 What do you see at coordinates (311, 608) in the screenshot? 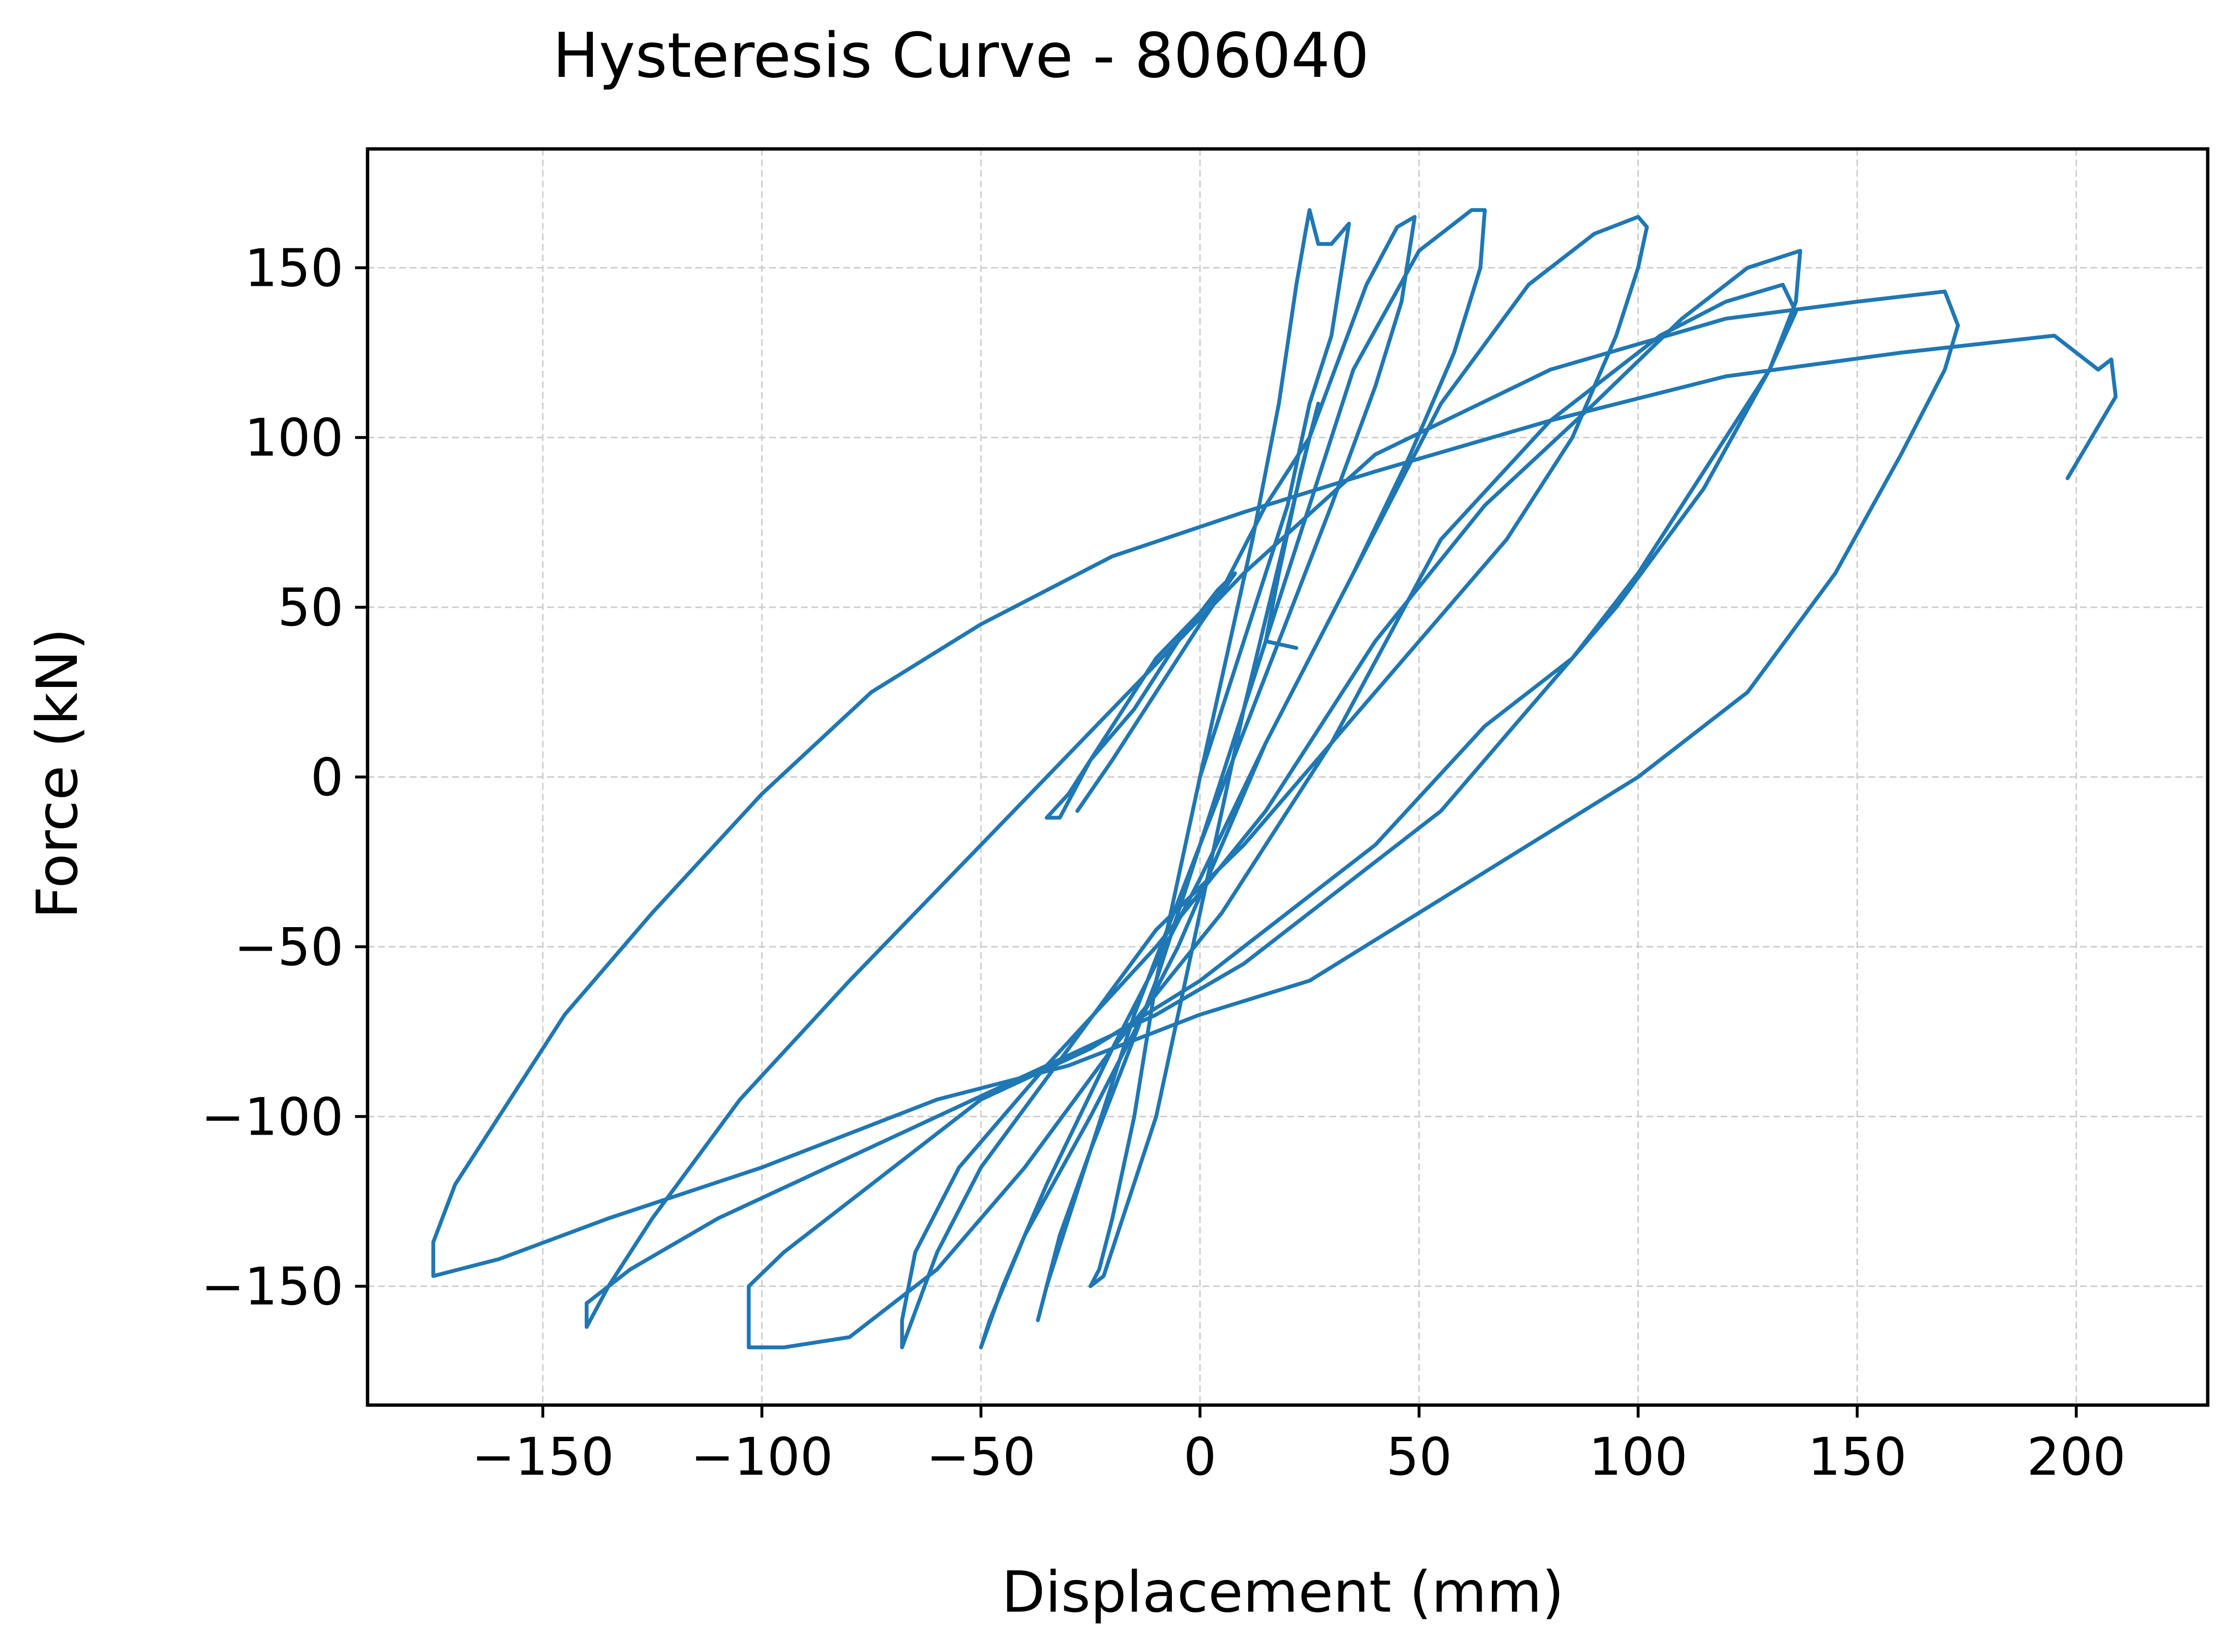
I see `y-tick-label: 50` at bounding box center [311, 608].